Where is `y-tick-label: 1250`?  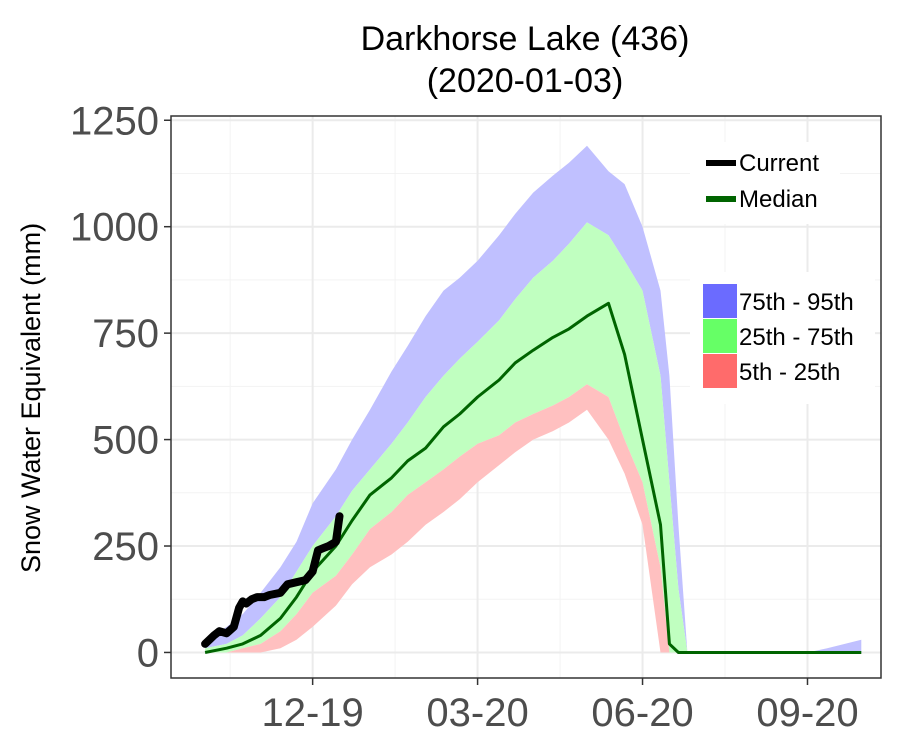 y-tick-label: 1250 is located at coordinates (114, 121).